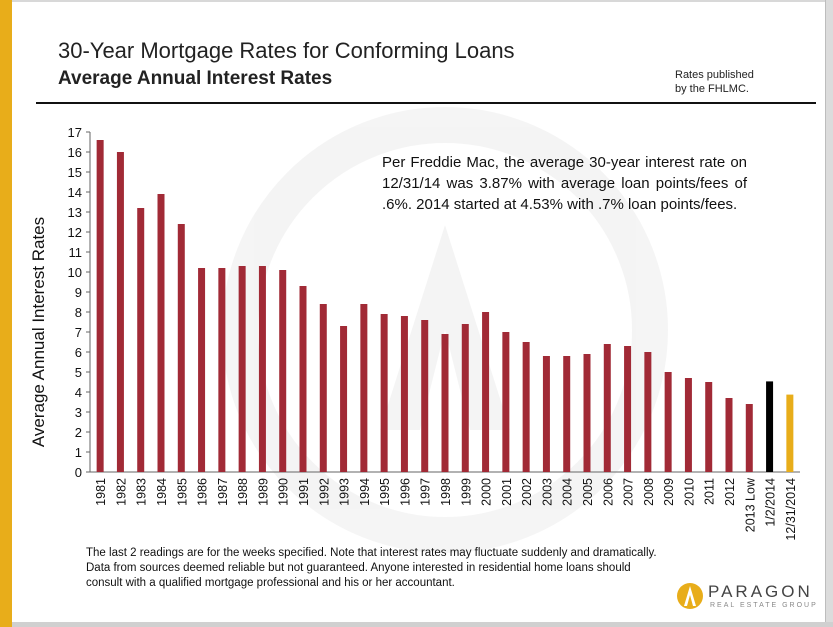 Image resolution: width=833 pixels, height=627 pixels. What do you see at coordinates (78, 352) in the screenshot?
I see `y-tick-label: 6` at bounding box center [78, 352].